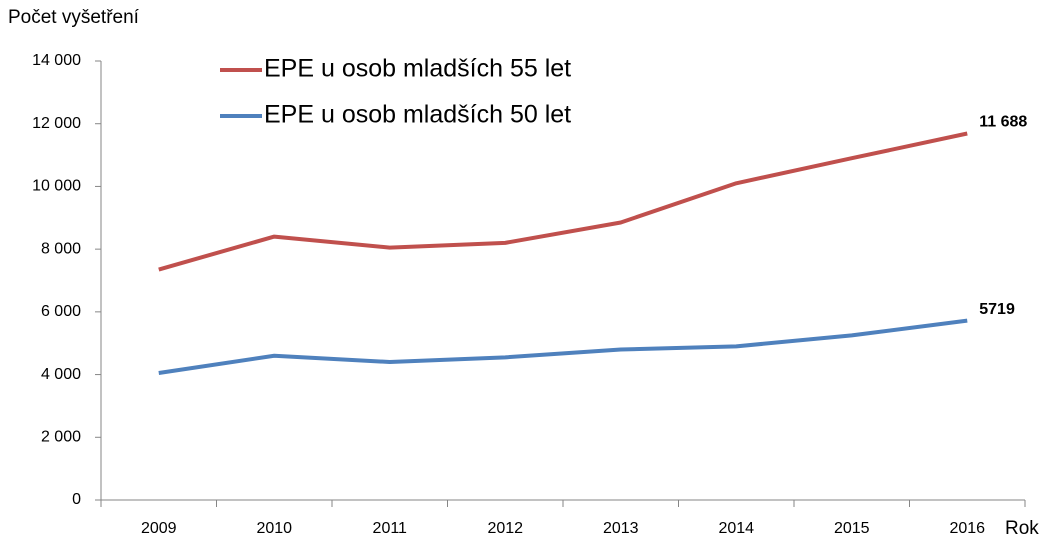 This screenshot has height=541, width=1047. What do you see at coordinates (274, 528) in the screenshot?
I see `x-tick-label: 2010` at bounding box center [274, 528].